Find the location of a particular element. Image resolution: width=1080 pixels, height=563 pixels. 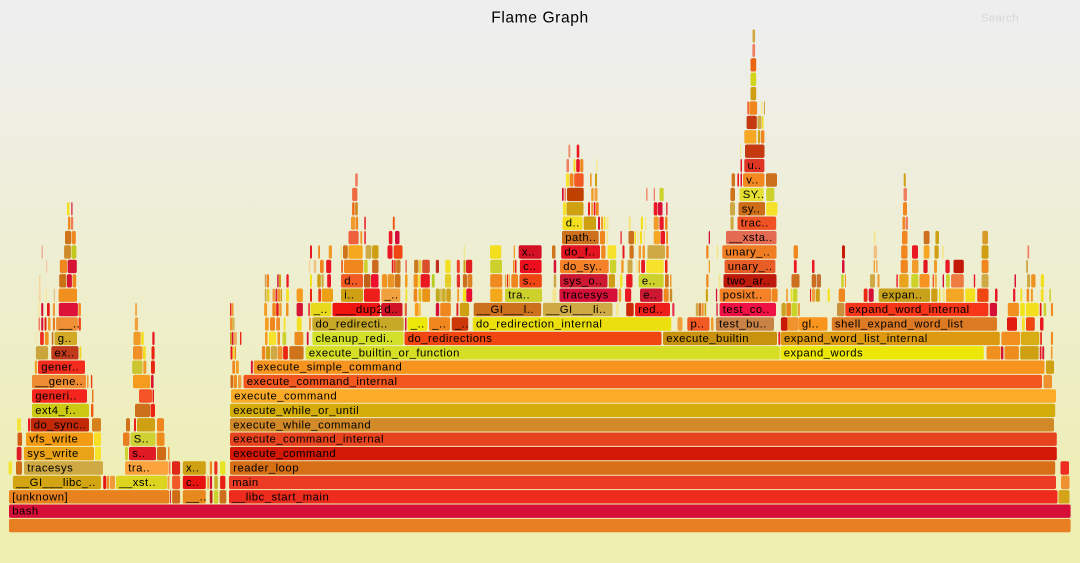

svg-text: execute_builtin is located at coordinates (707, 339).